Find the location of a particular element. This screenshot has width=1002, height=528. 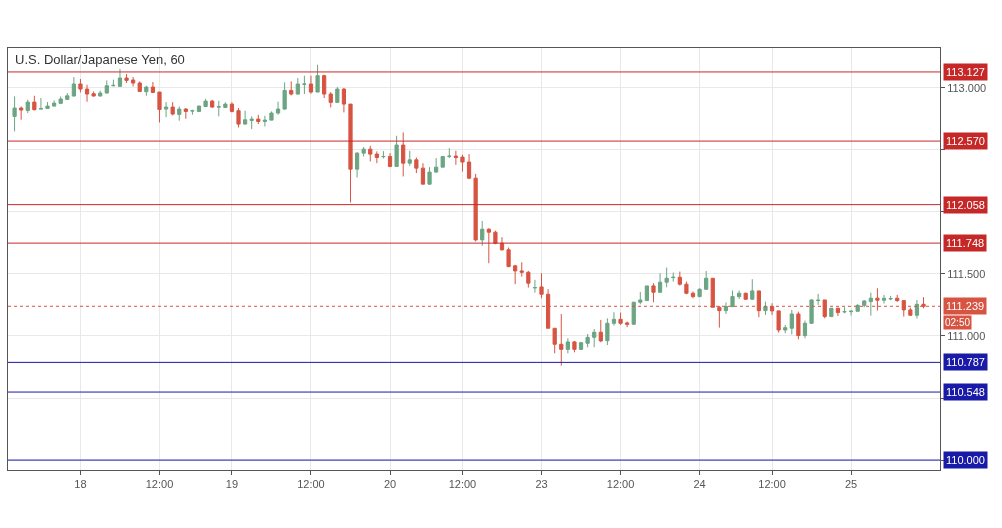

ref-line-label: 111.748 is located at coordinates (965, 243).